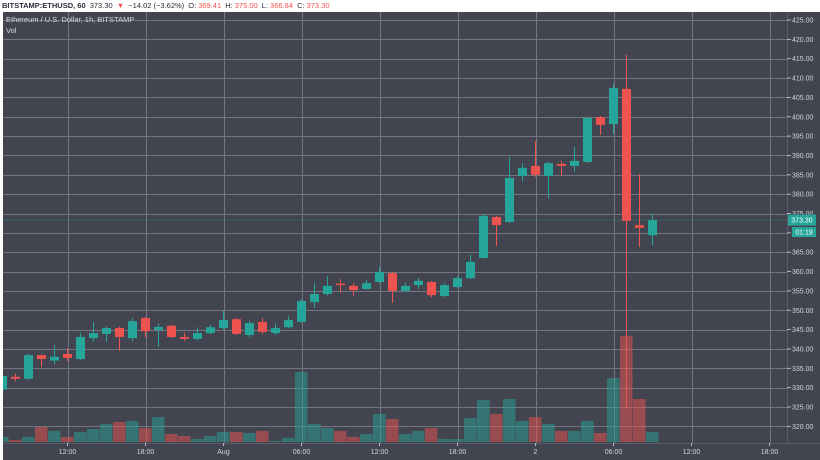  Describe the element at coordinates (803, 195) in the screenshot. I see `price-tick-label: 380.00` at that location.